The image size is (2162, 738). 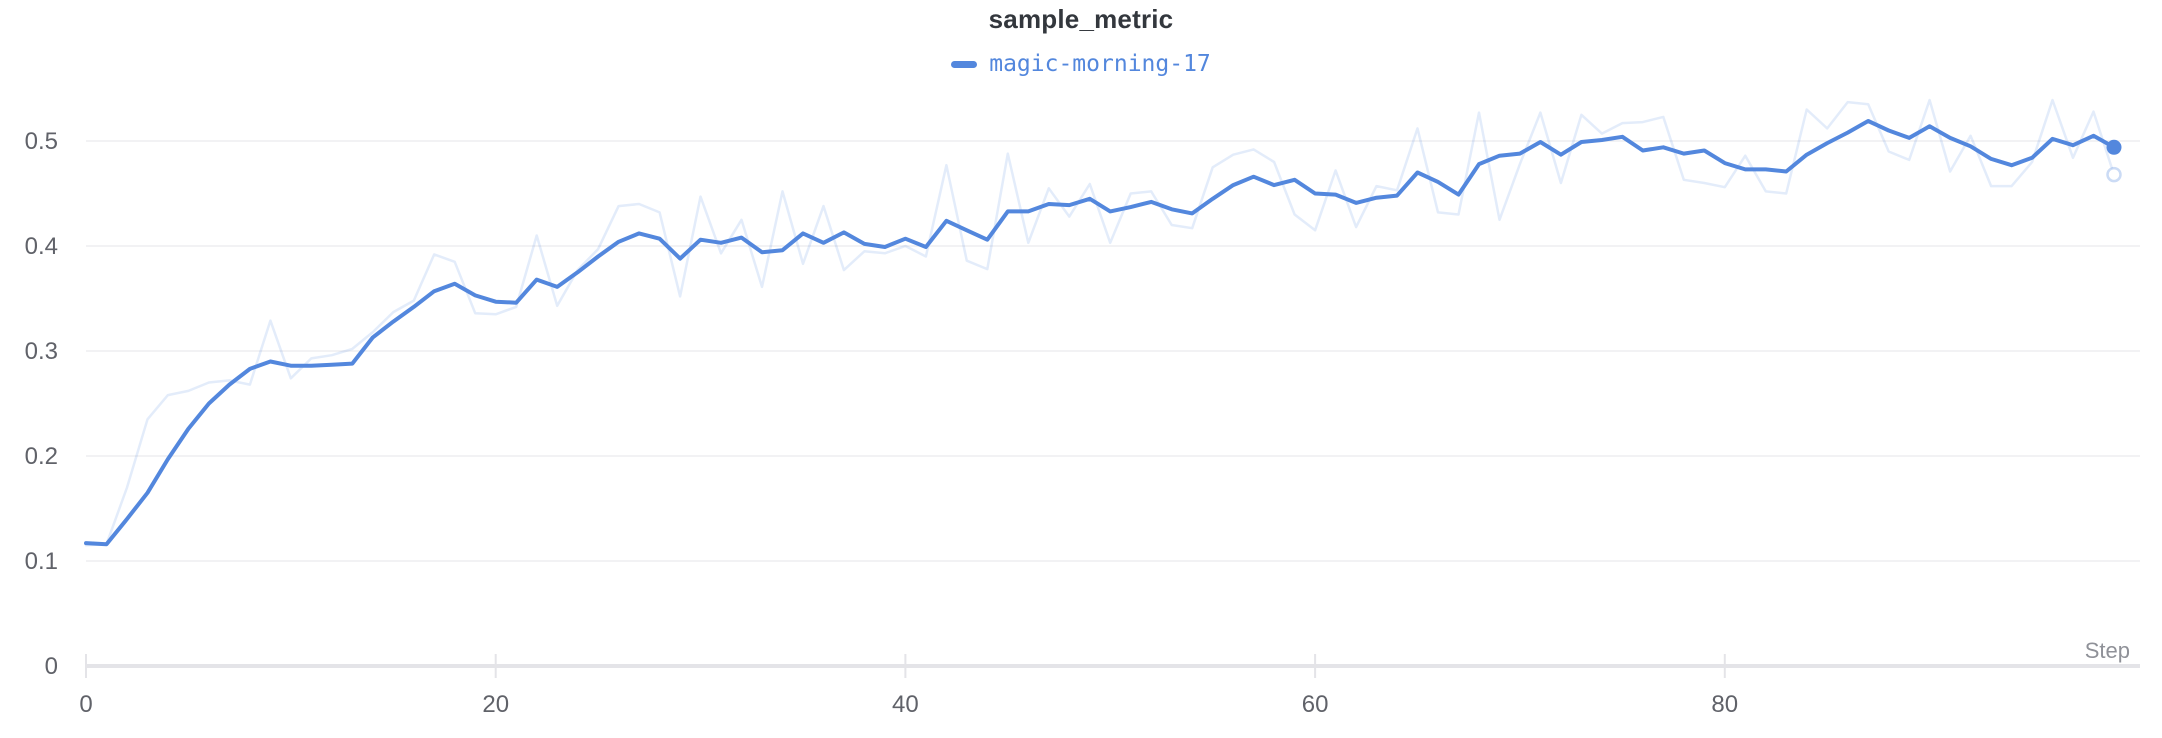 What do you see at coordinates (2114, 174) in the screenshot?
I see `raw-end-marker` at bounding box center [2114, 174].